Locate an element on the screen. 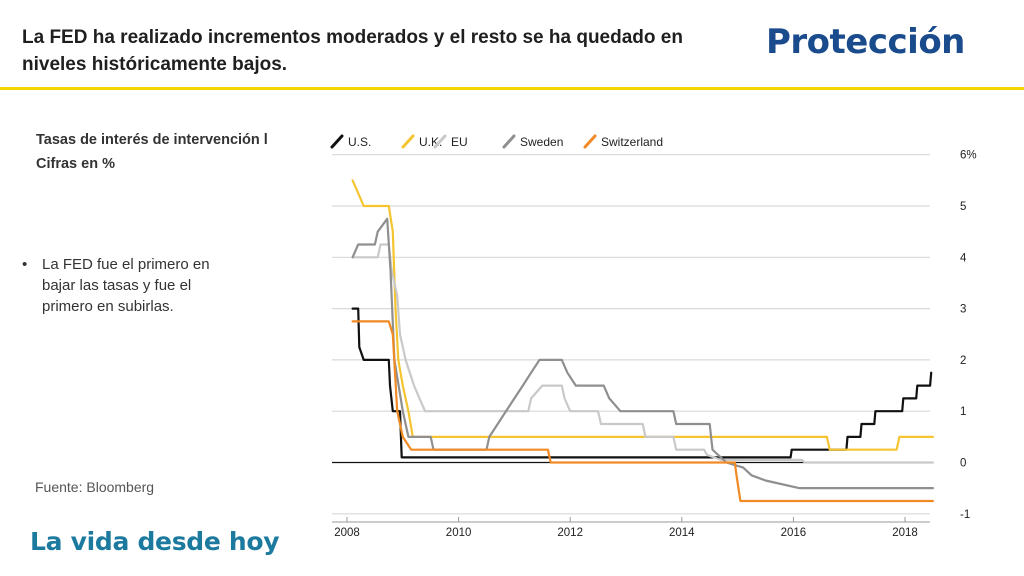 This screenshot has height=576, width=1024. y-tick-label: 4 is located at coordinates (963, 258).